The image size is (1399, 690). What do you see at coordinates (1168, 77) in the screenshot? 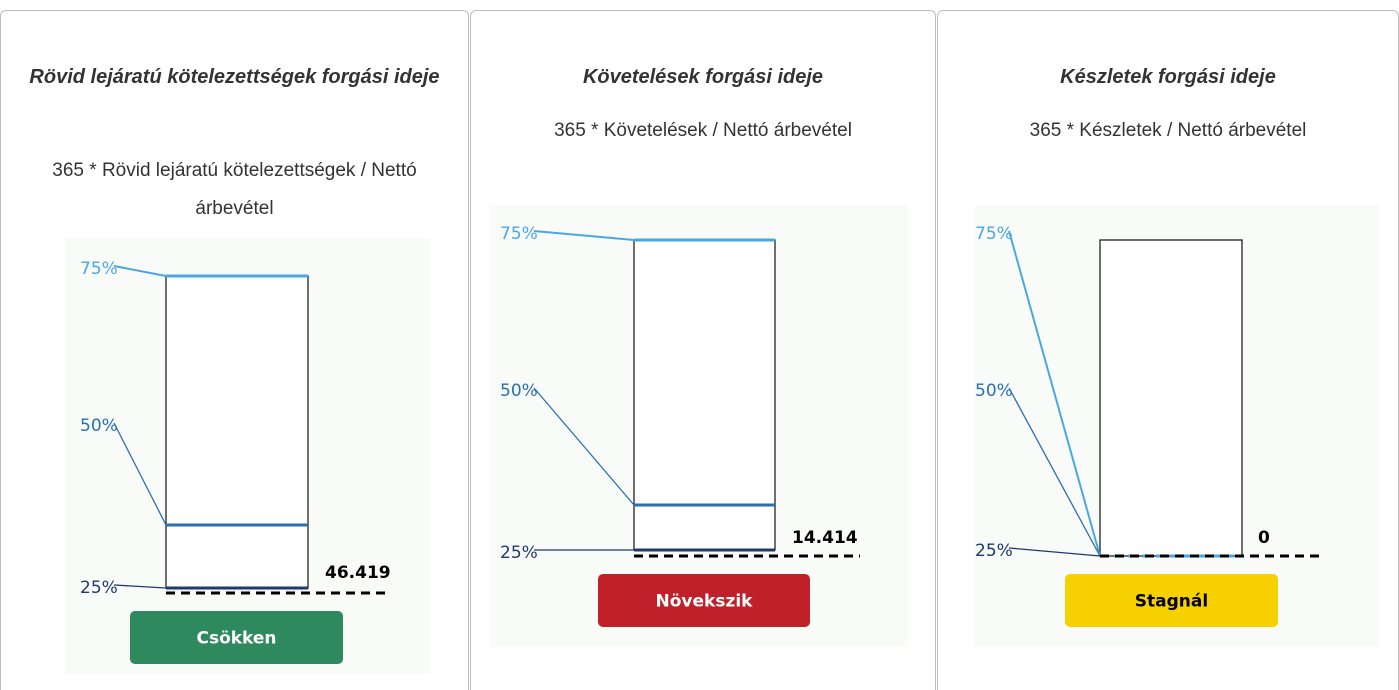
I see `card-title: Készletek forgási ideje` at bounding box center [1168, 77].